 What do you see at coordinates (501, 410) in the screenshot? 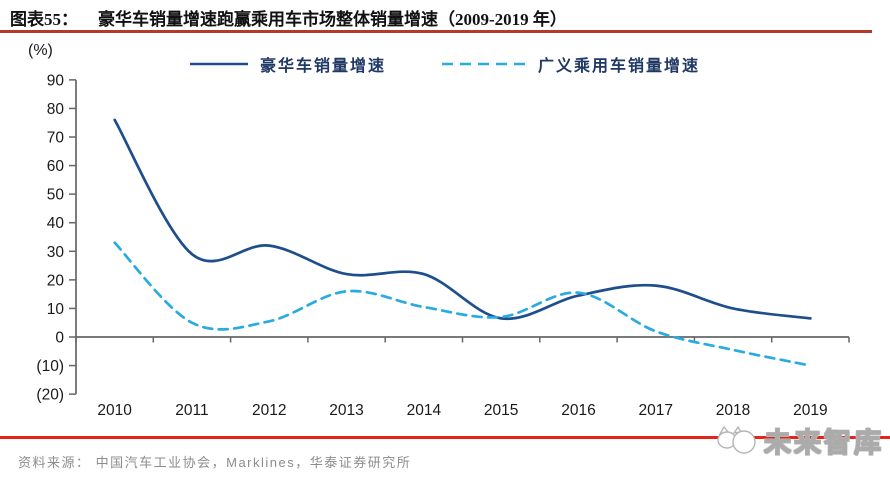
I see `x-tick-label: 2015` at bounding box center [501, 410].